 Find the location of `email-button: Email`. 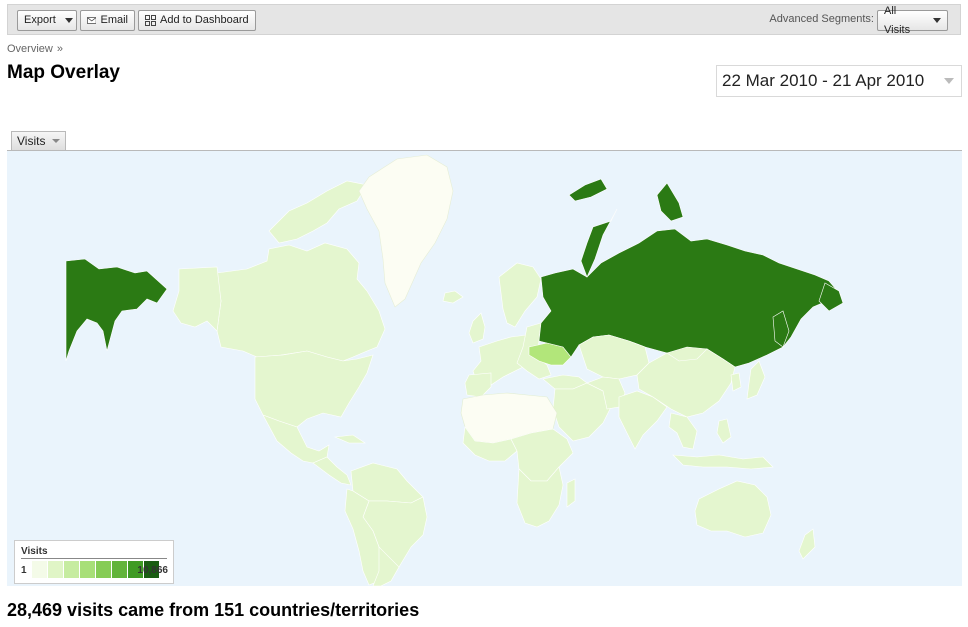

email-button: Email is located at coordinates (107, 20).